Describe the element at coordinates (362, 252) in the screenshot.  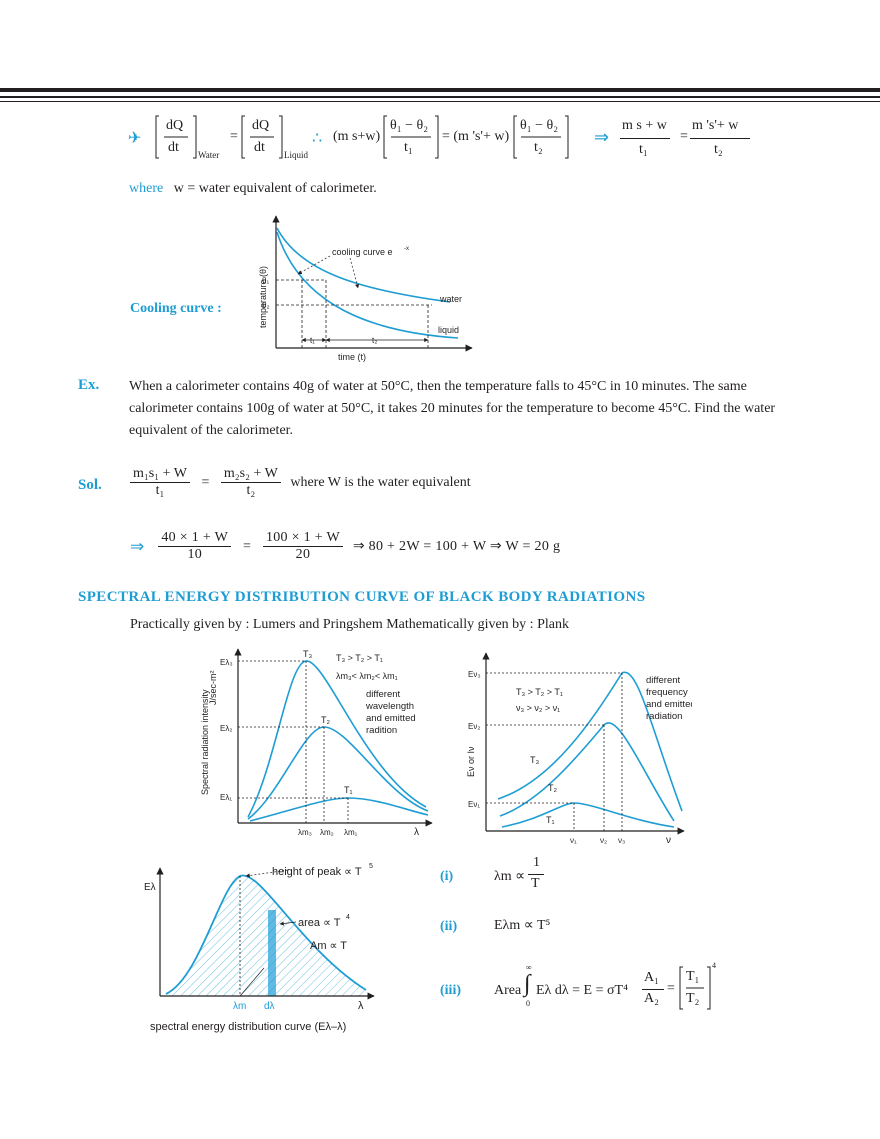
I see `cooling-curve-label: cooling curve e` at that location.